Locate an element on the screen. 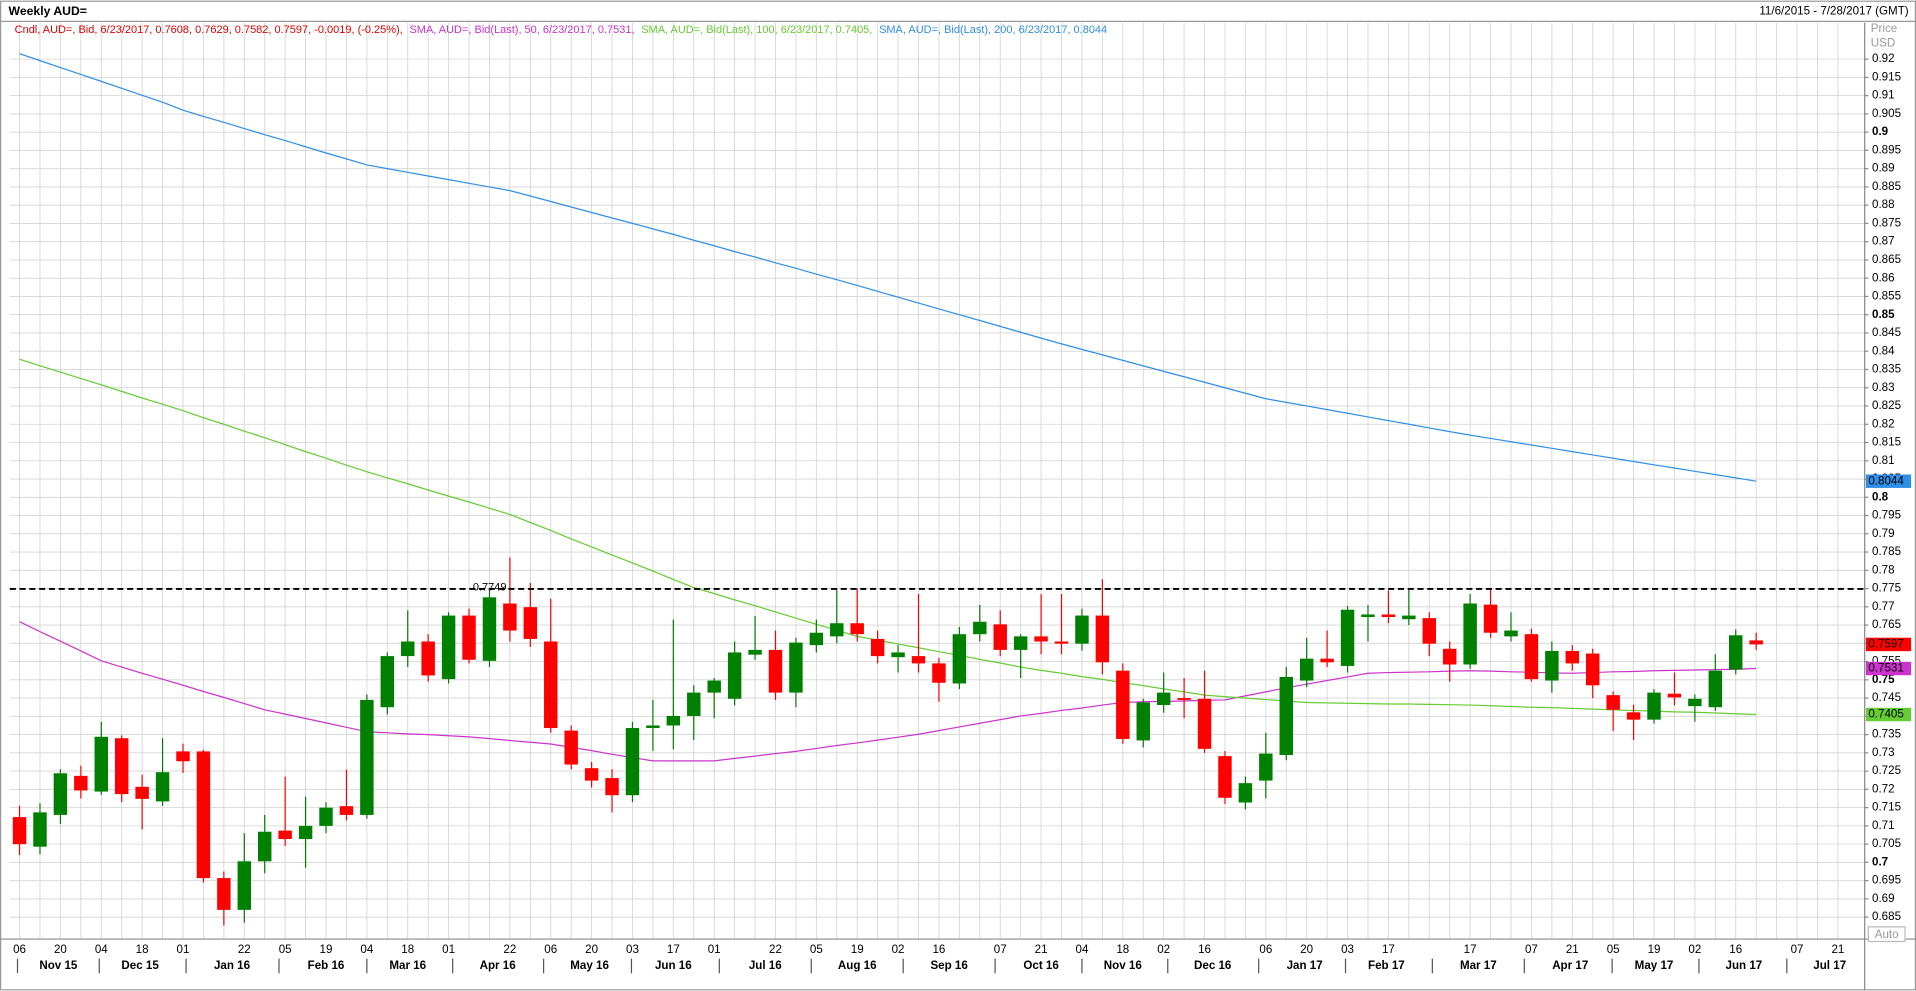  axis-mode: Auto is located at coordinates (1887, 934).